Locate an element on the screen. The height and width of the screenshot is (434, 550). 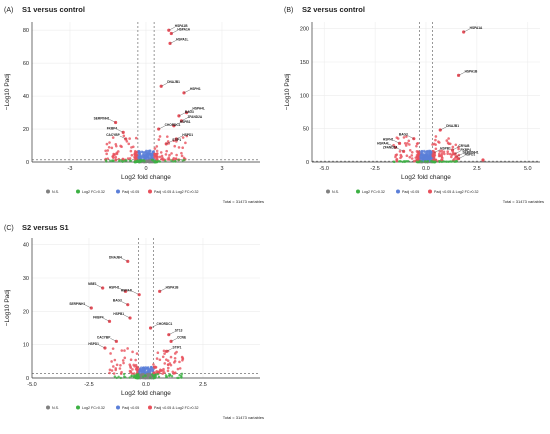
panel-letter: (C) is located at coordinates (9, 228).